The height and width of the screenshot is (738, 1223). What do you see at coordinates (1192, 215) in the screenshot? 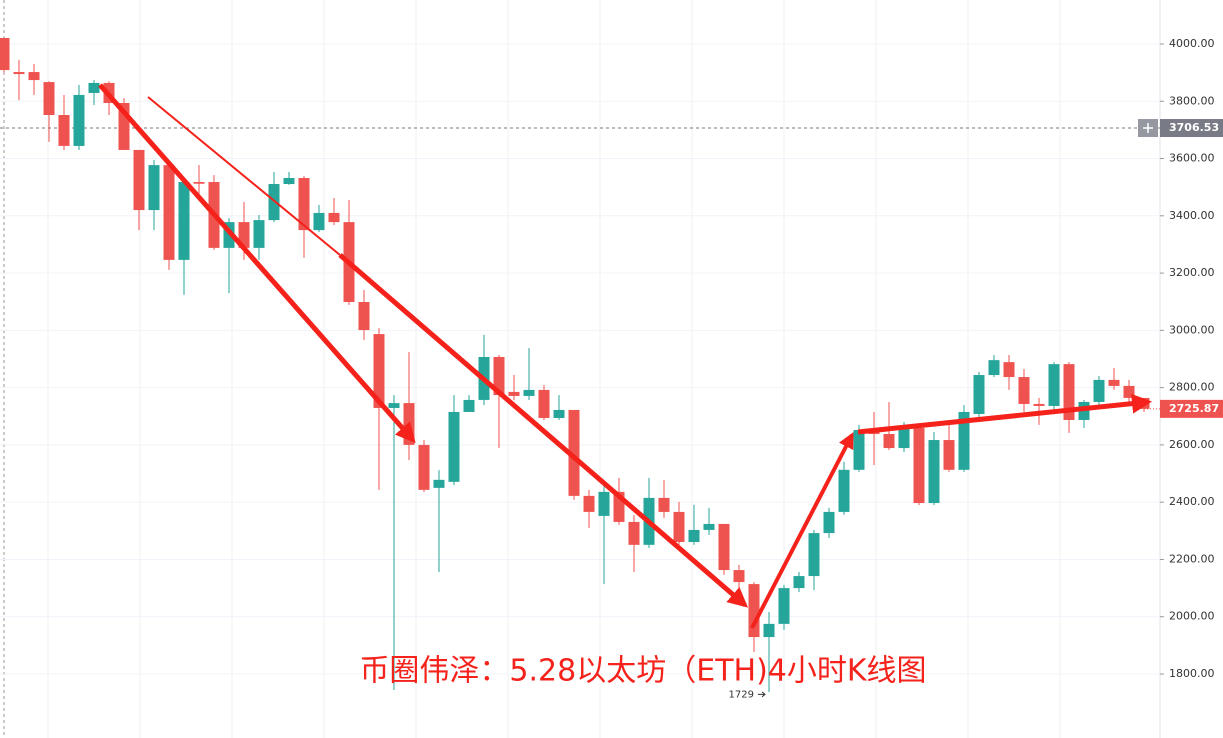
I see `y-tick-label: 3400.00` at bounding box center [1192, 215].